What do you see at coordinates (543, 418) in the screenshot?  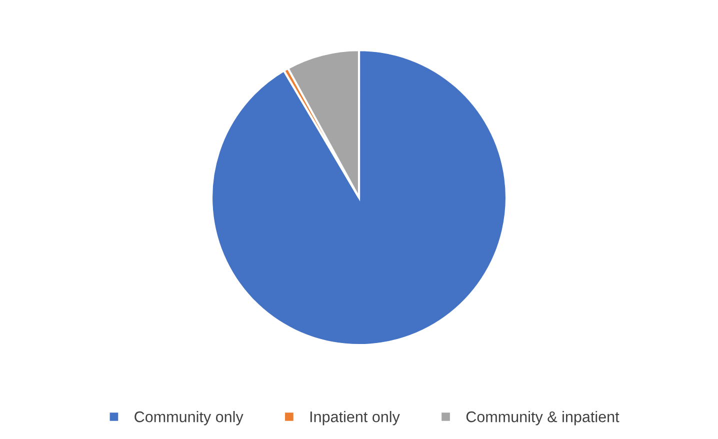 I see `legend-label: Community & inpatient` at bounding box center [543, 418].